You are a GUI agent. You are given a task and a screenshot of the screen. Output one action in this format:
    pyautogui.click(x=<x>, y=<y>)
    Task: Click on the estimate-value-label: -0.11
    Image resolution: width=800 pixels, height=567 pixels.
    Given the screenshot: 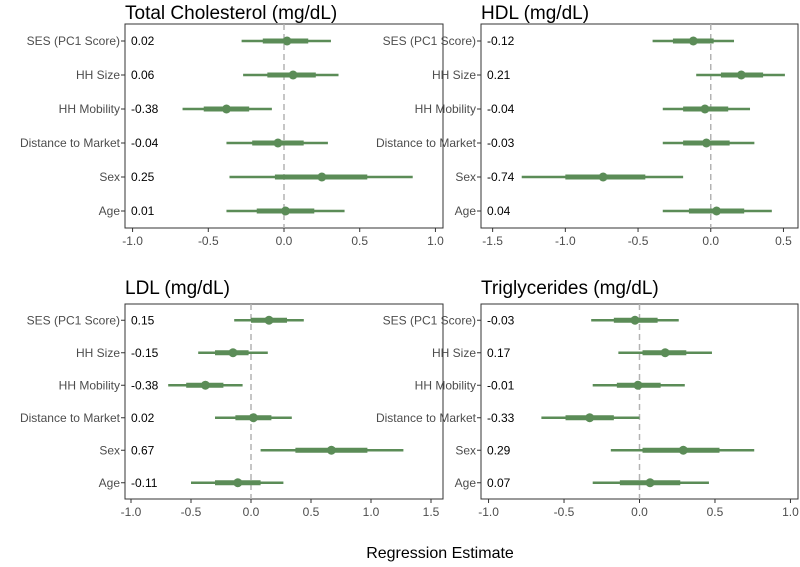 What is the action you would take?
    pyautogui.click(x=144, y=483)
    